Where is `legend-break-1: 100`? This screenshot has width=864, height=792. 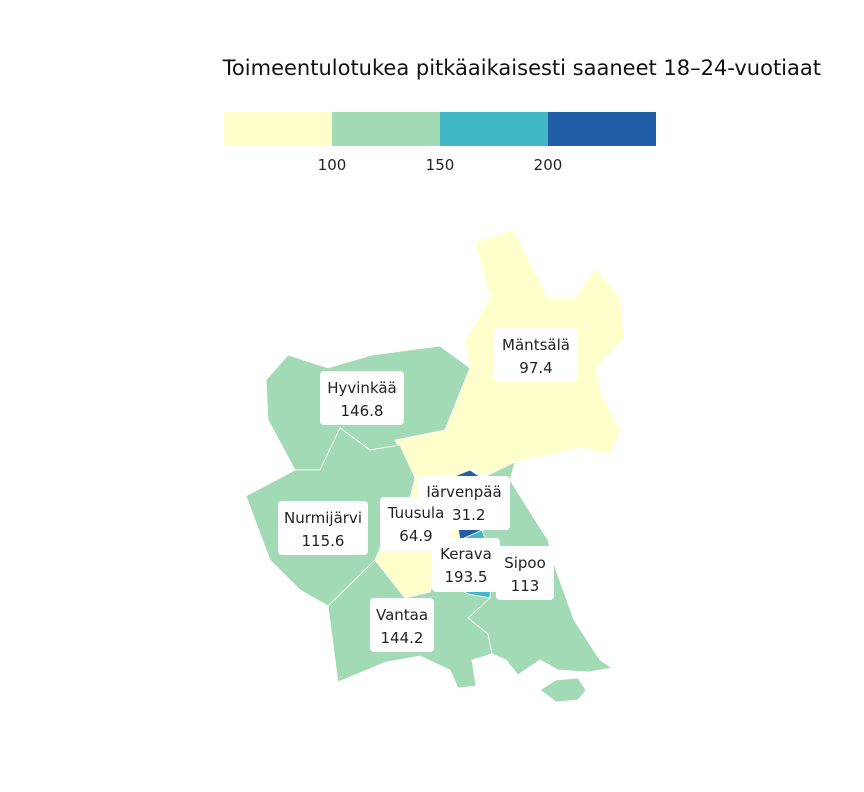 legend-break-1: 100 is located at coordinates (332, 165).